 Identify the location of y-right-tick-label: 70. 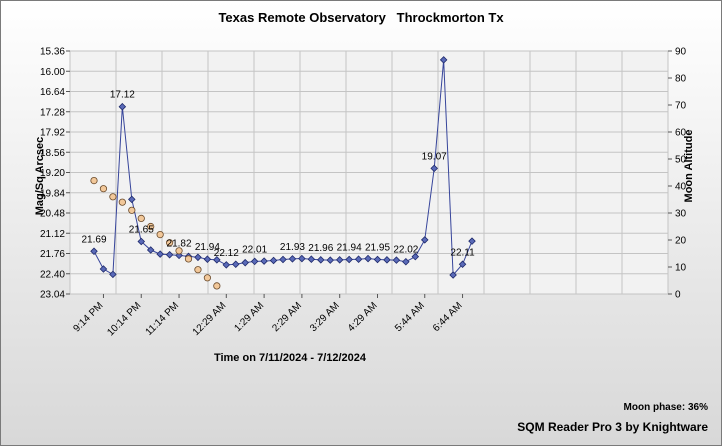
(681, 106).